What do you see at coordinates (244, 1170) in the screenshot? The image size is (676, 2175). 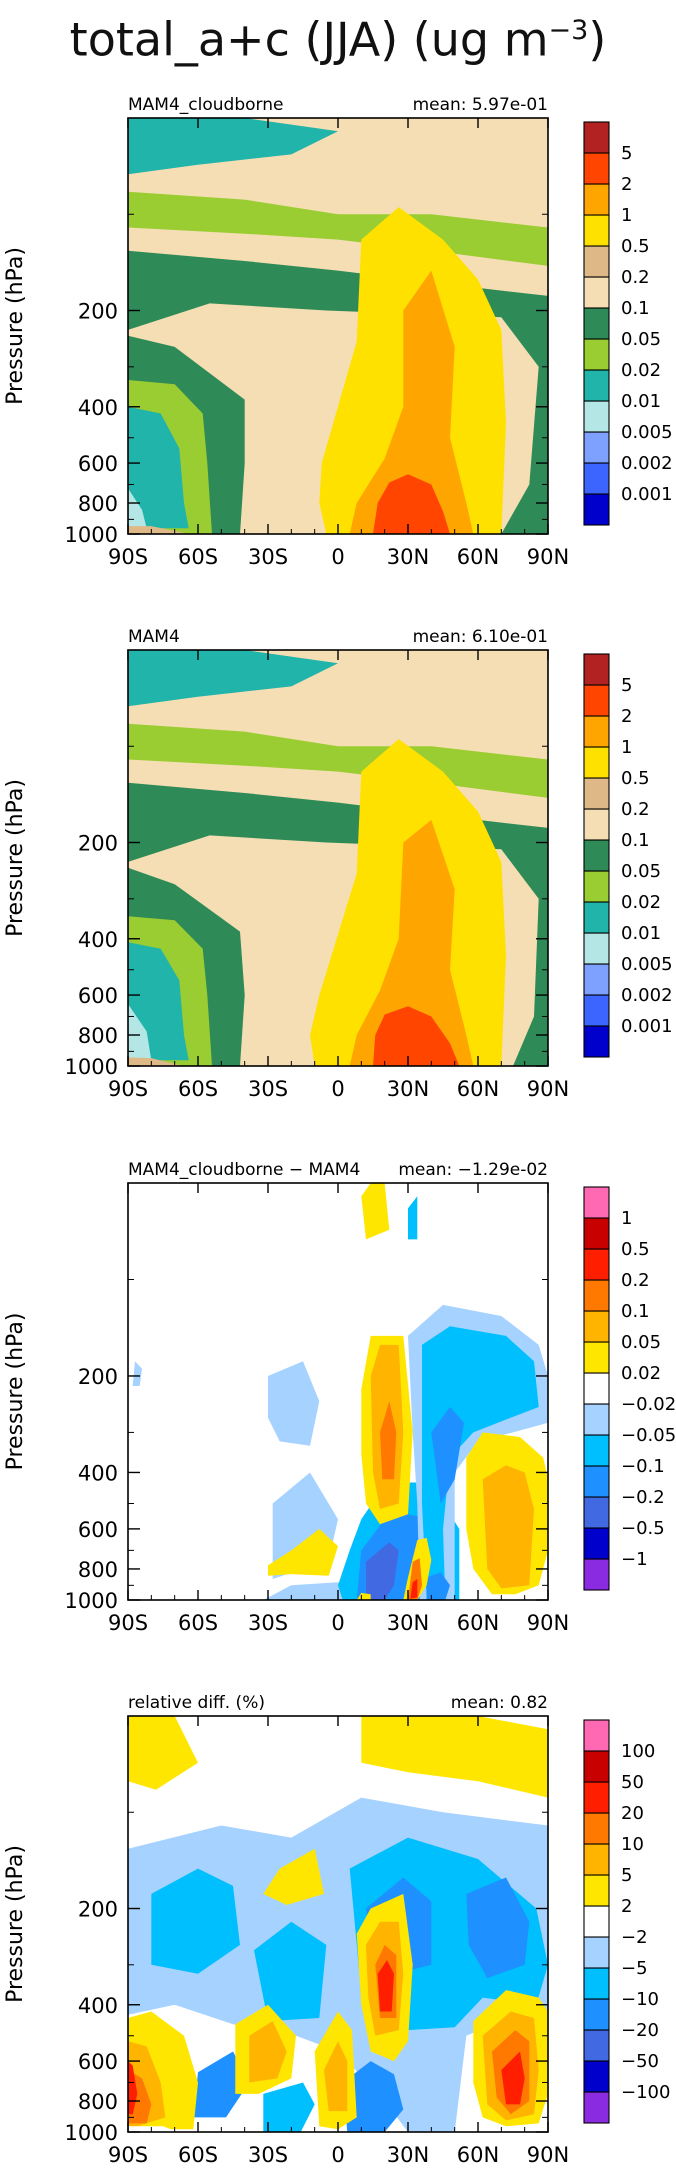 I see `panel-label: MAM4_cloudborne − MAM4` at bounding box center [244, 1170].